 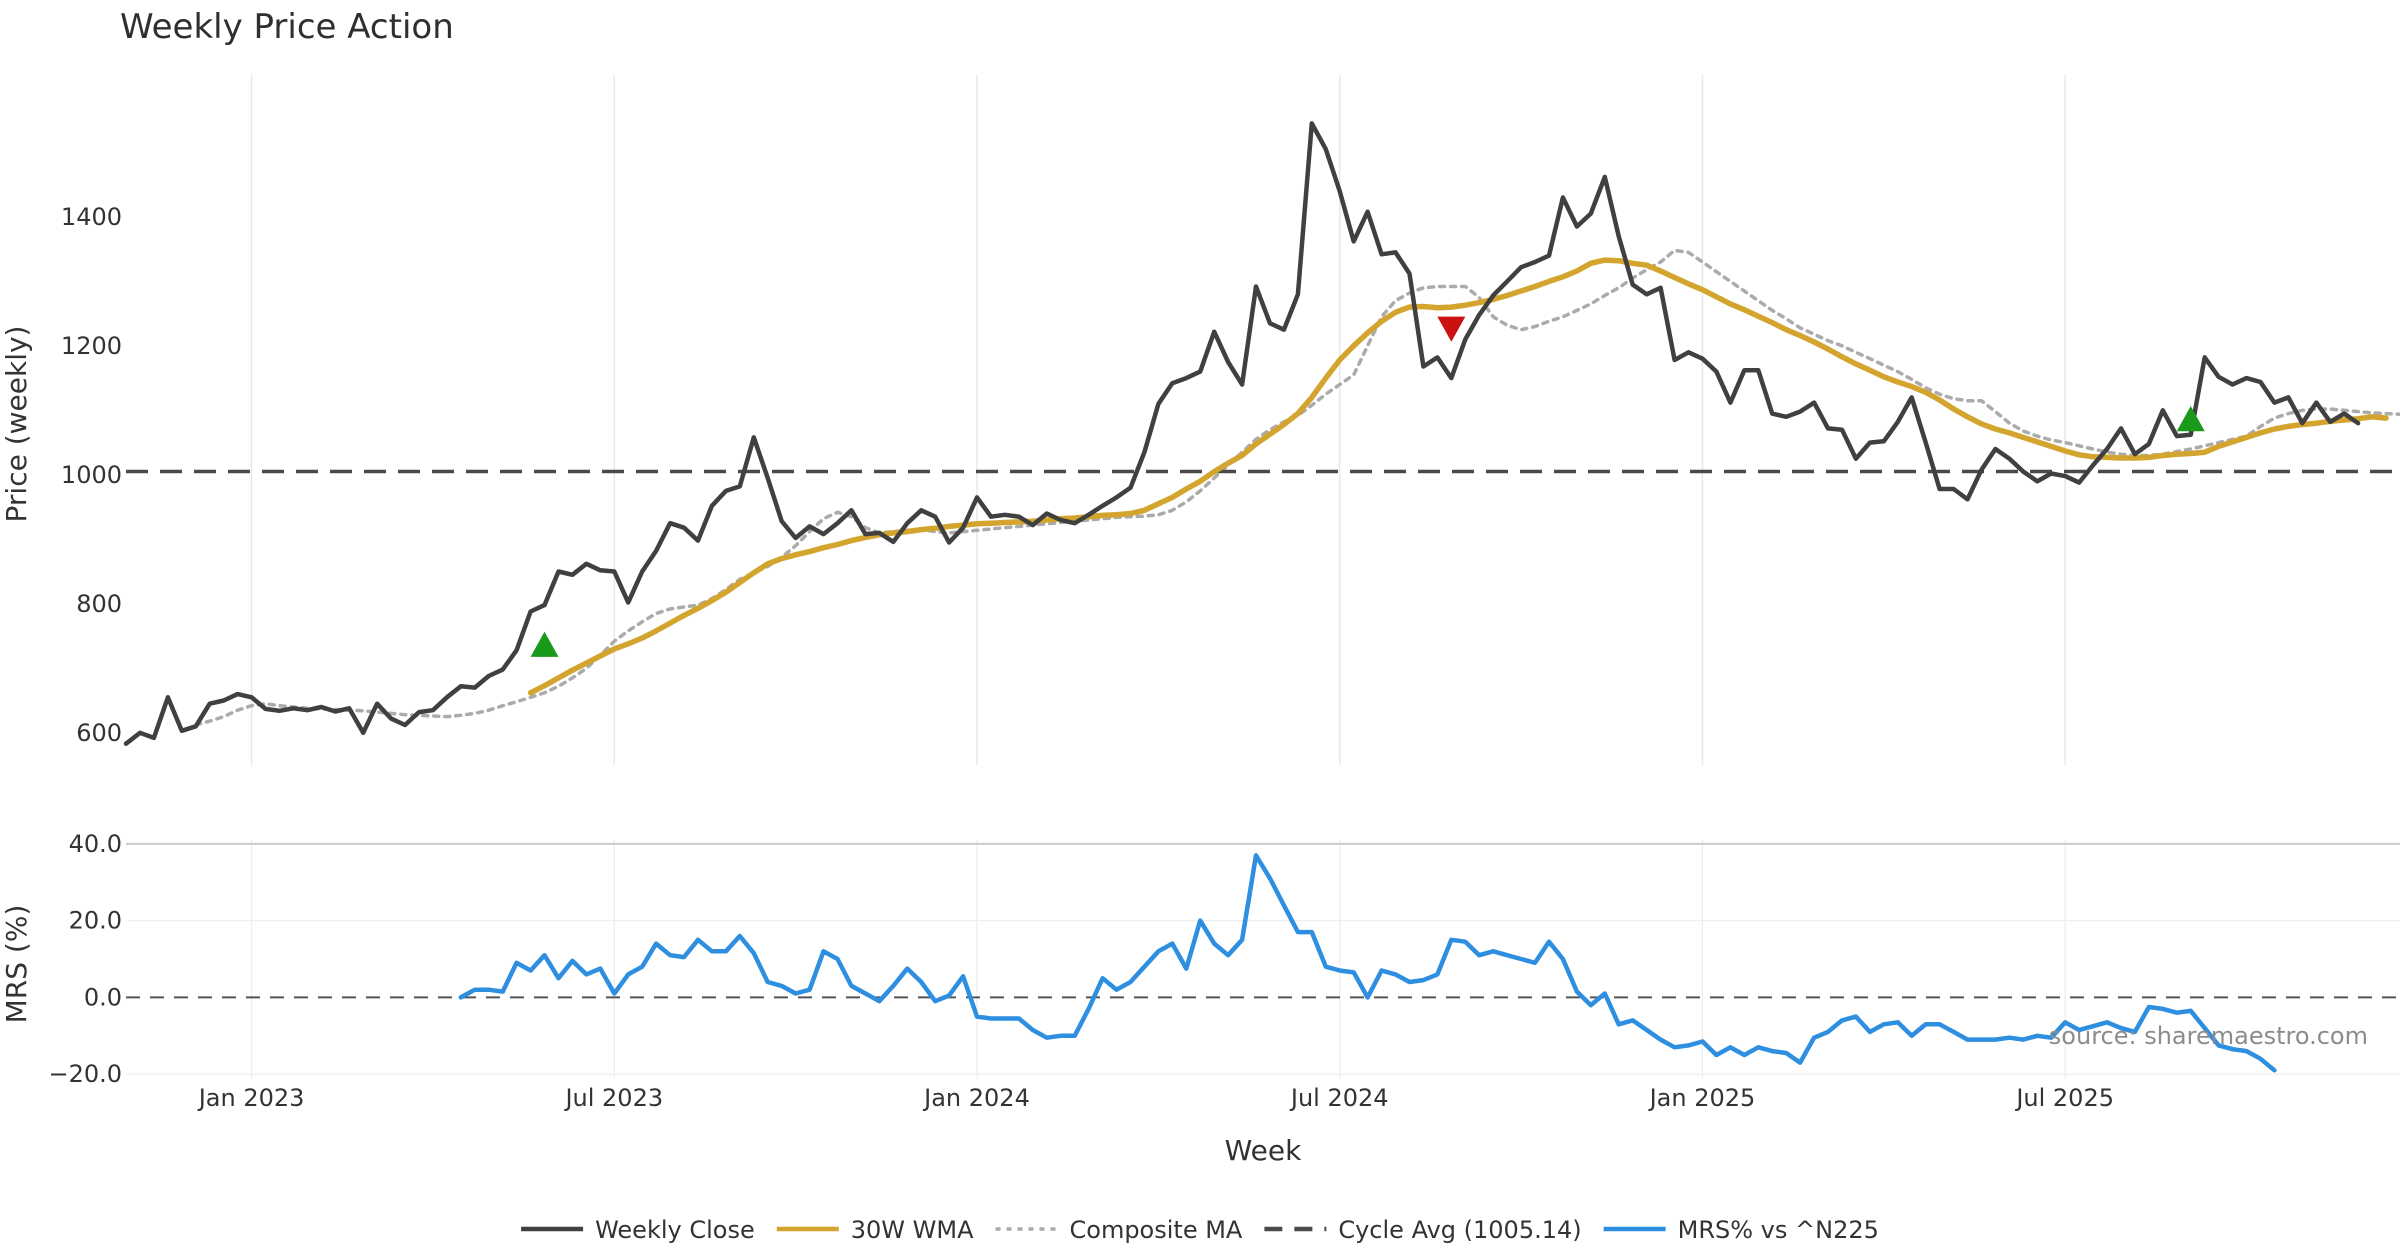 I want to click on price-y-tick-label: 800, so click(x=99, y=604).